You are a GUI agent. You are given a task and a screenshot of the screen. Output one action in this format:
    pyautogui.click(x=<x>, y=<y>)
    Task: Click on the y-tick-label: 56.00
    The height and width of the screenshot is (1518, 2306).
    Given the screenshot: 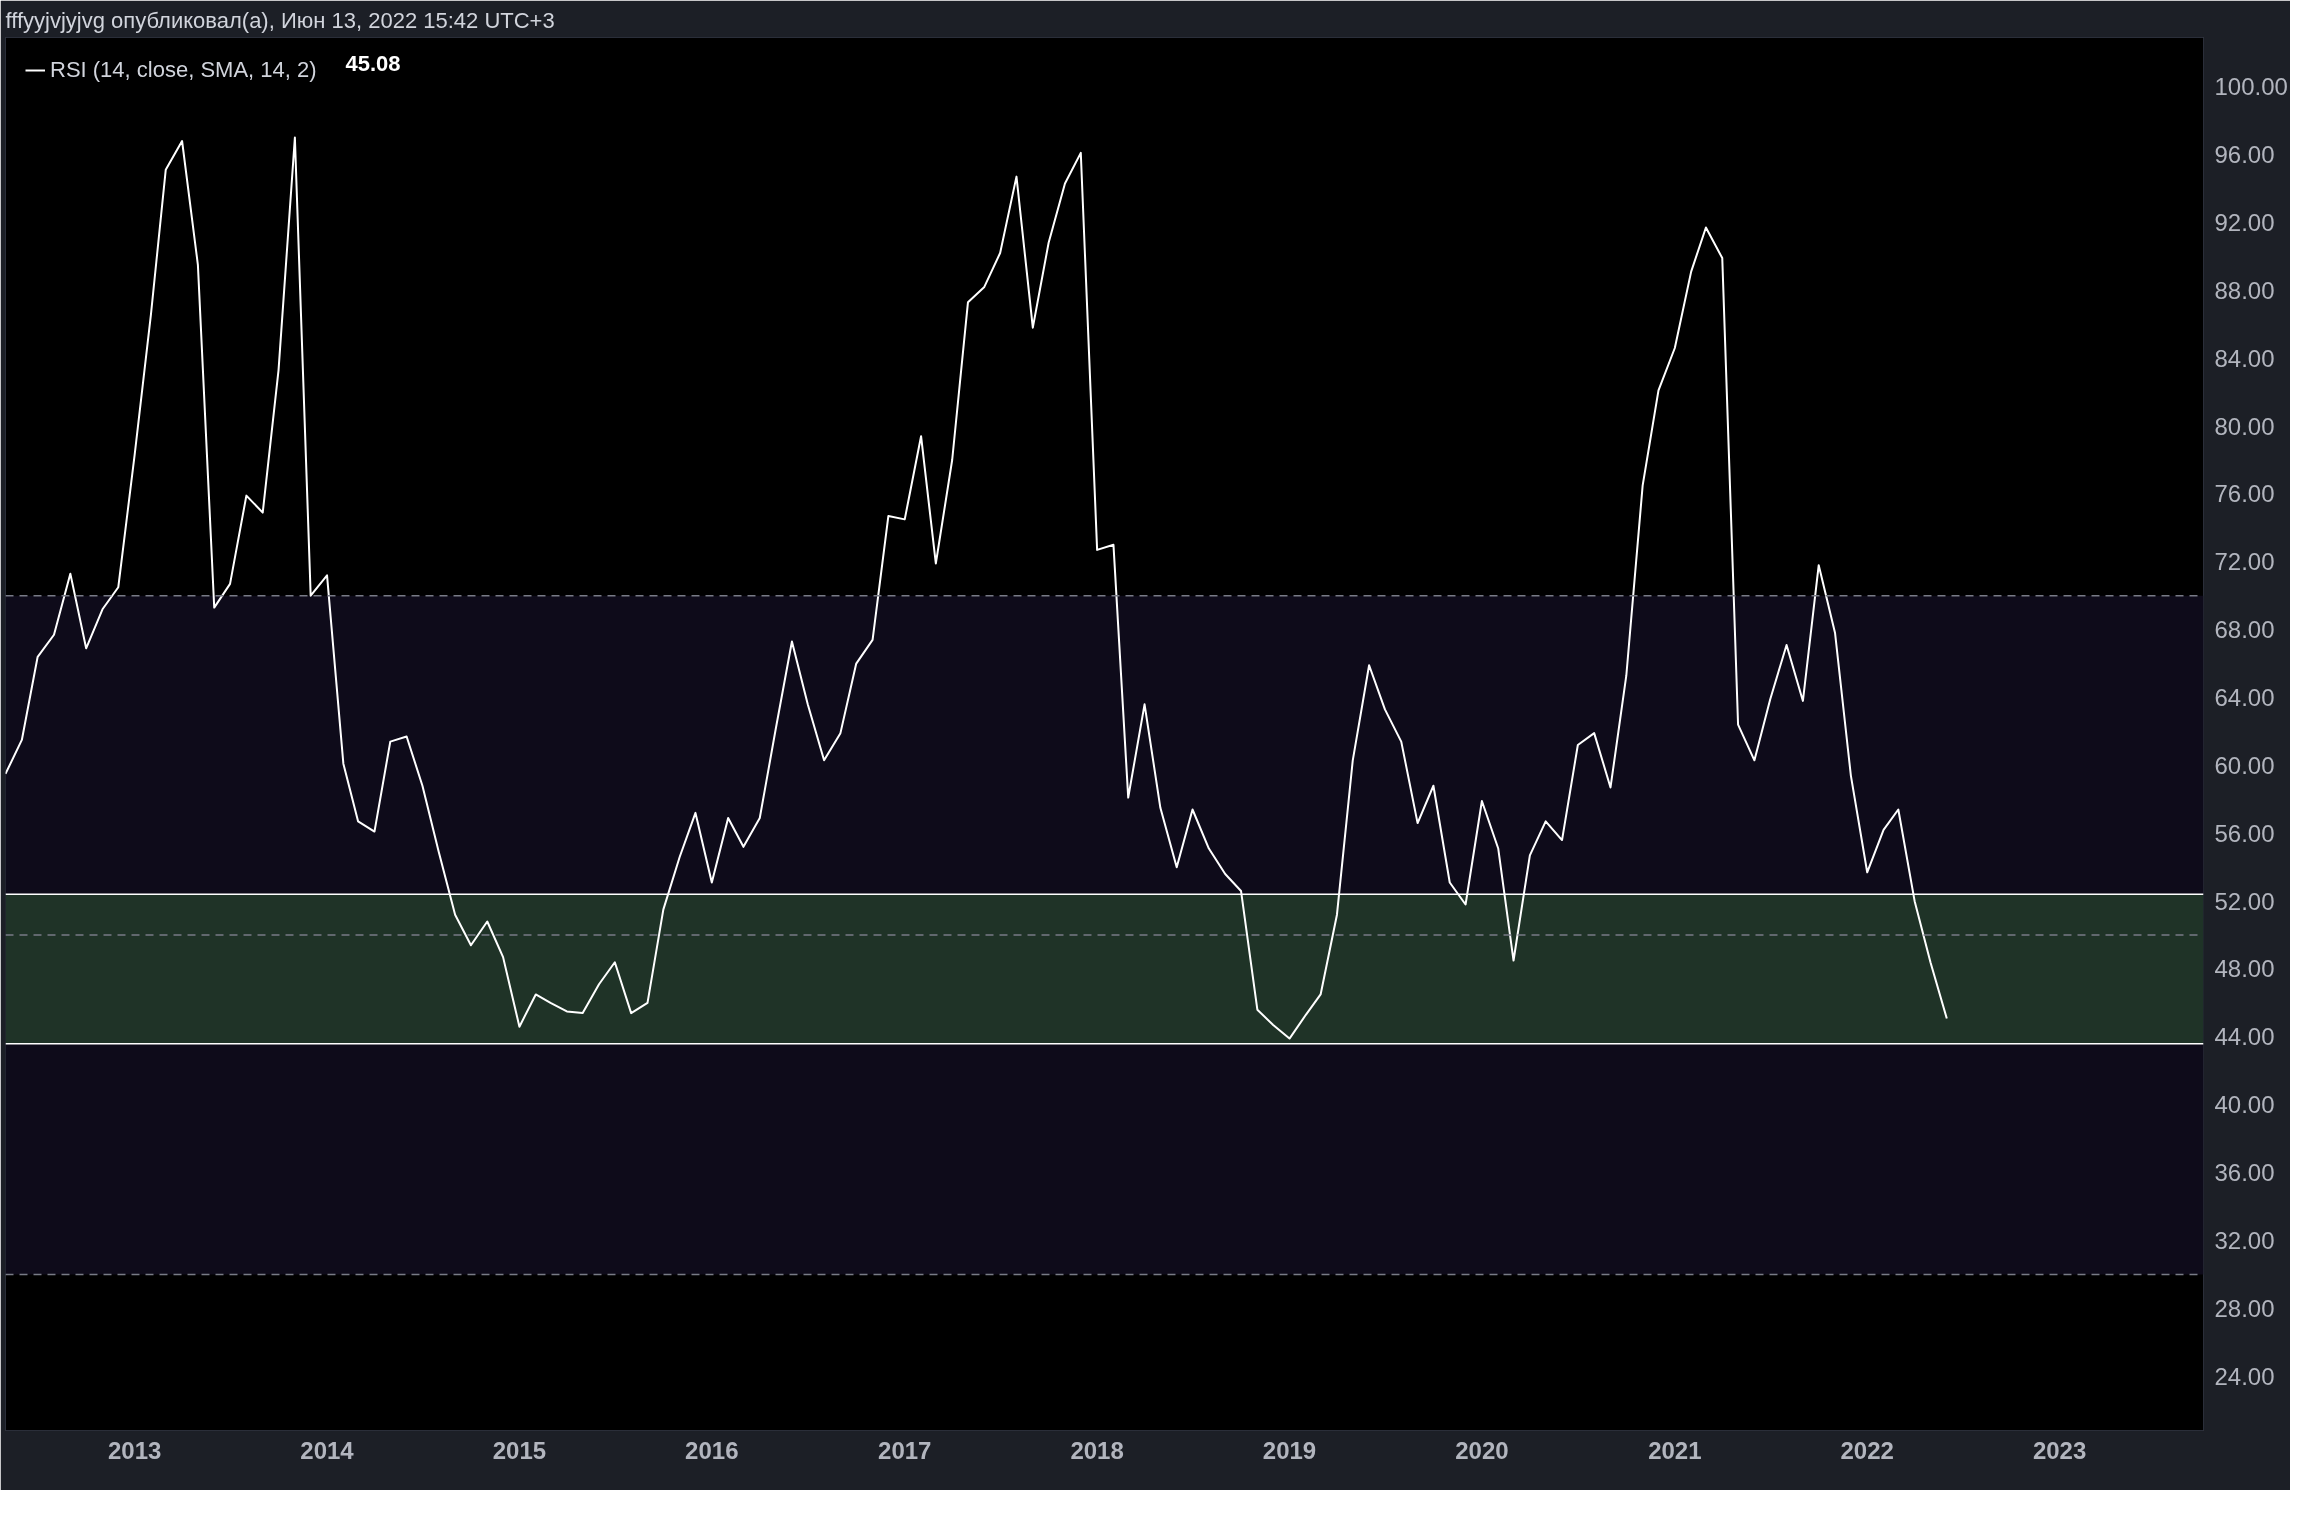 What is the action you would take?
    pyautogui.click(x=2244, y=833)
    